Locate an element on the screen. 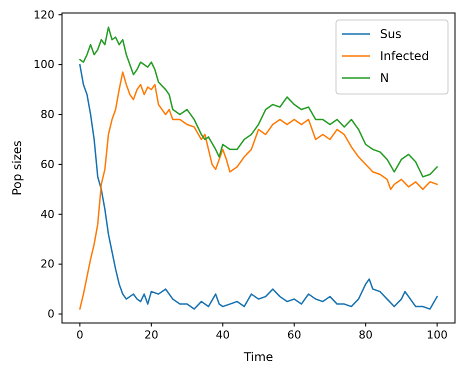  legend-label: Infected is located at coordinates (405, 56).